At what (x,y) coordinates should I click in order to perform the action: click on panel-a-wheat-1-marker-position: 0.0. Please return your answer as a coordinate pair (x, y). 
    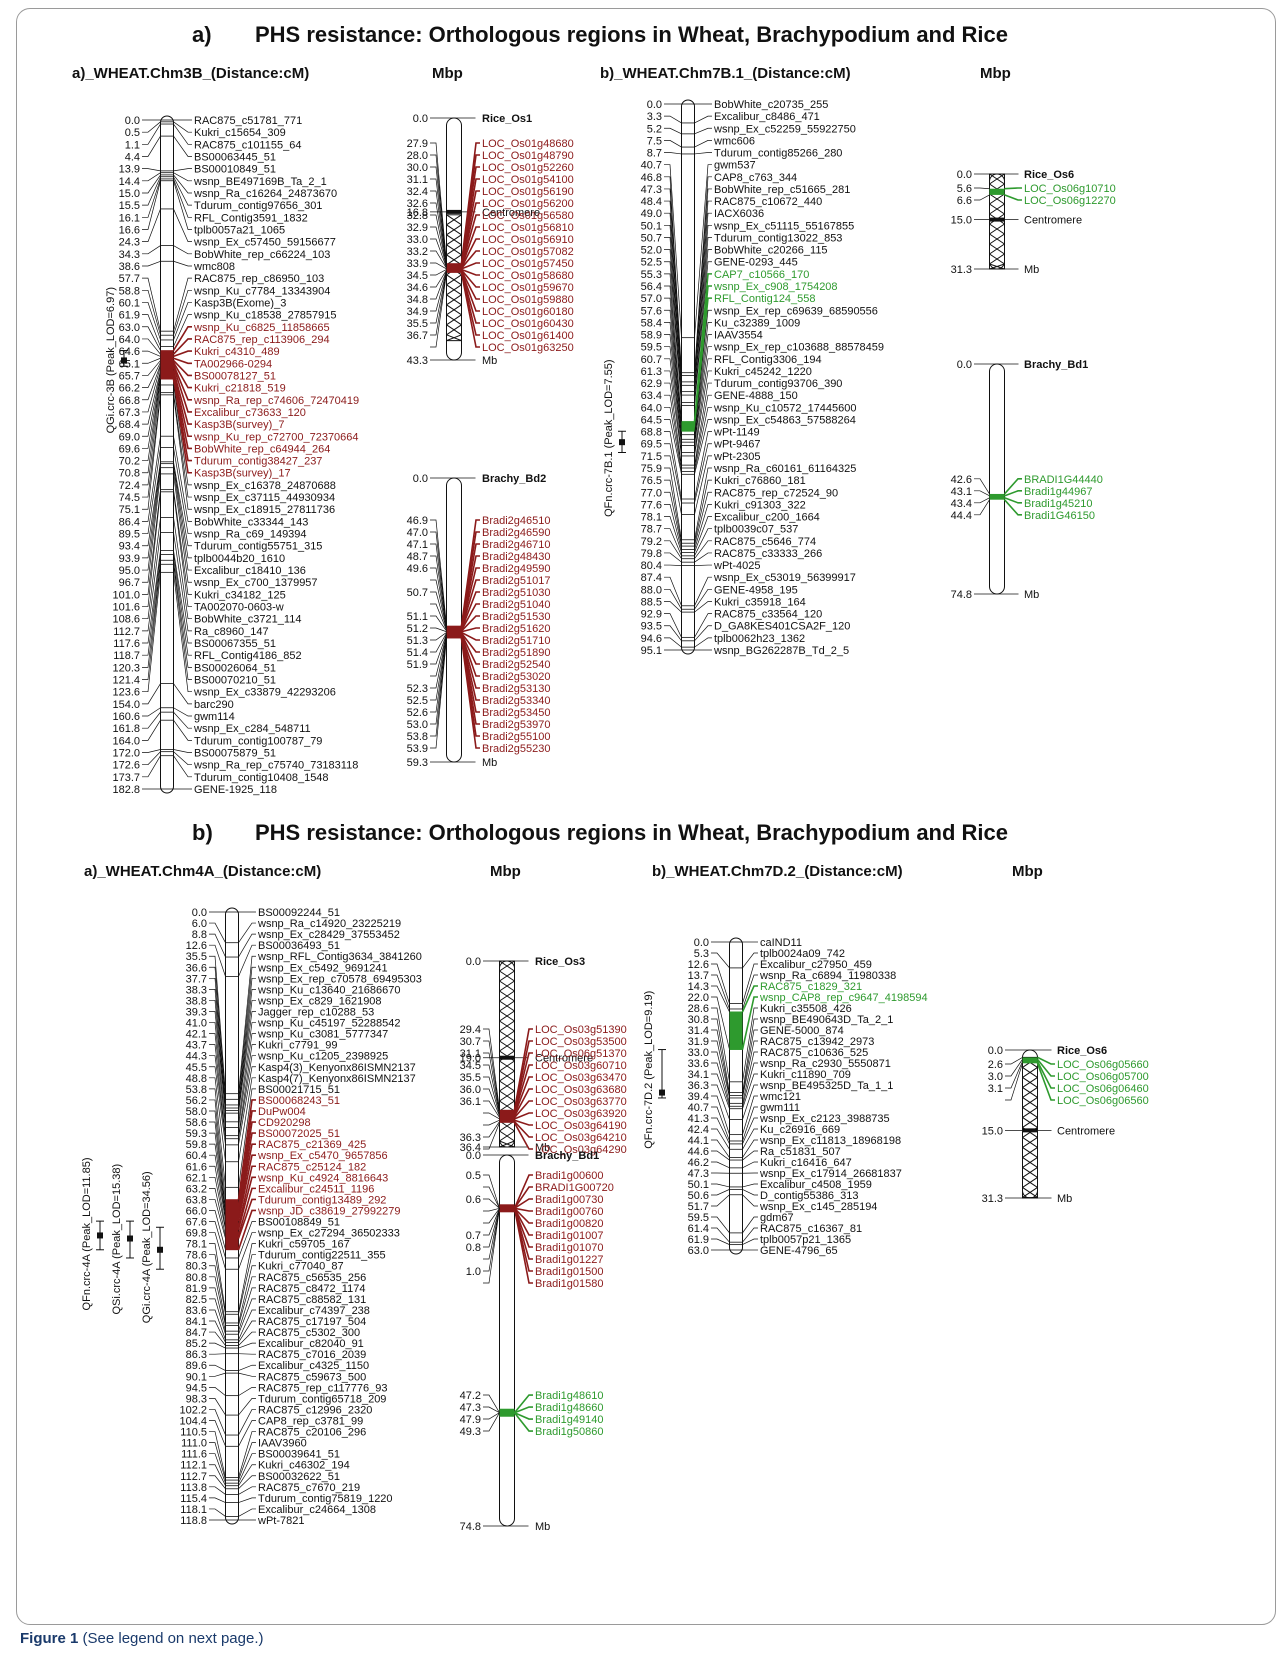
    Looking at the image, I should click on (132, 121).